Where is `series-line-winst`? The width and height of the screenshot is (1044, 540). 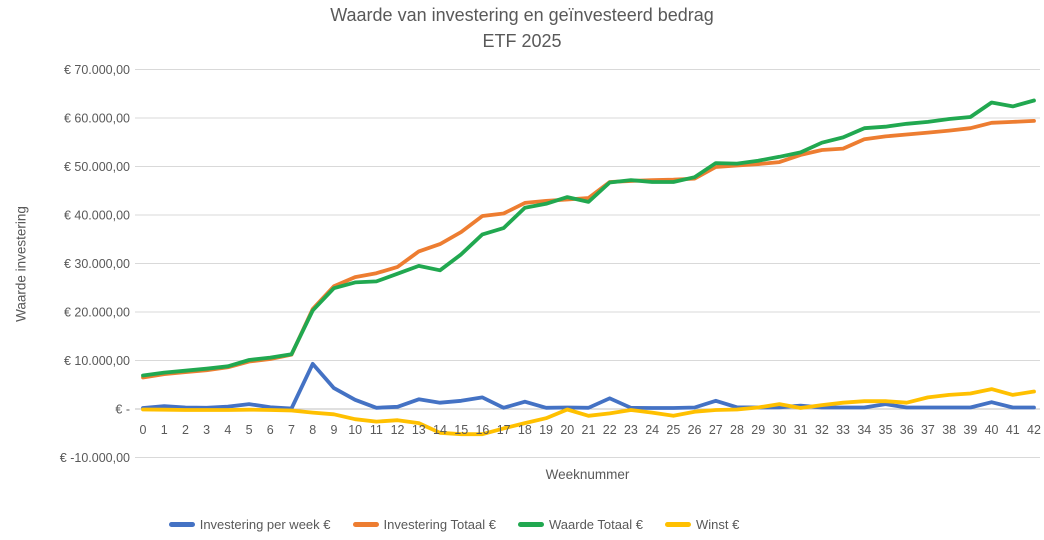 series-line-winst is located at coordinates (588, 412).